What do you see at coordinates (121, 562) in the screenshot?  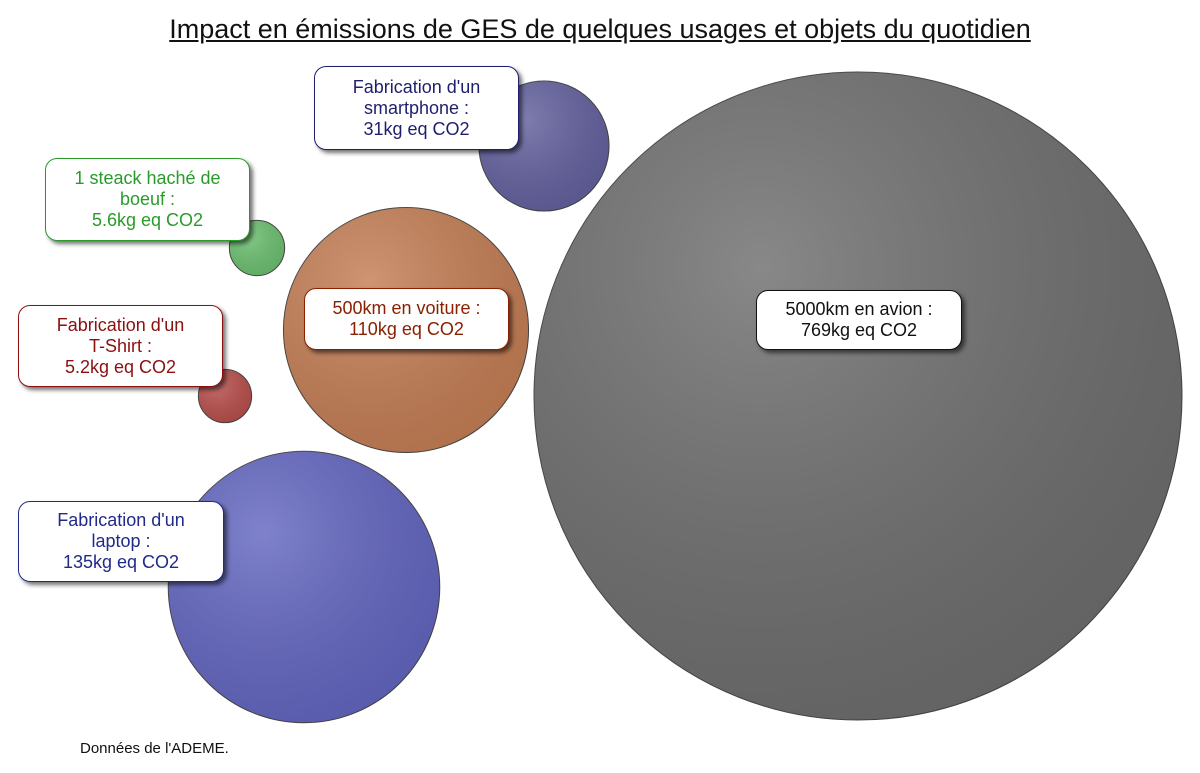 I see `label-line: 135kg eq CO2` at bounding box center [121, 562].